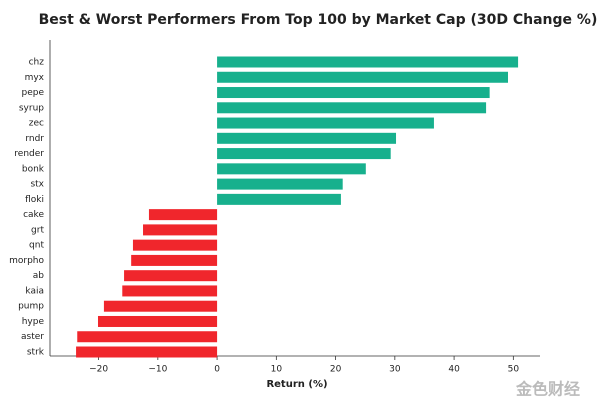 The width and height of the screenshot is (600, 410). What do you see at coordinates (35, 78) in the screenshot?
I see `y-tick-label: myx` at bounding box center [35, 78].